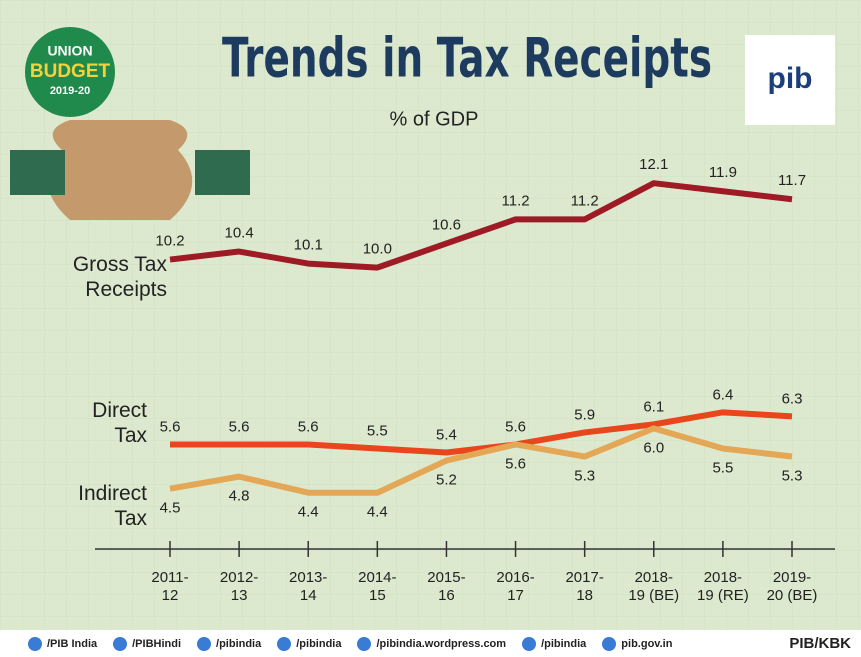 The width and height of the screenshot is (861, 657). I want to click on data-label: 6.3, so click(792, 398).